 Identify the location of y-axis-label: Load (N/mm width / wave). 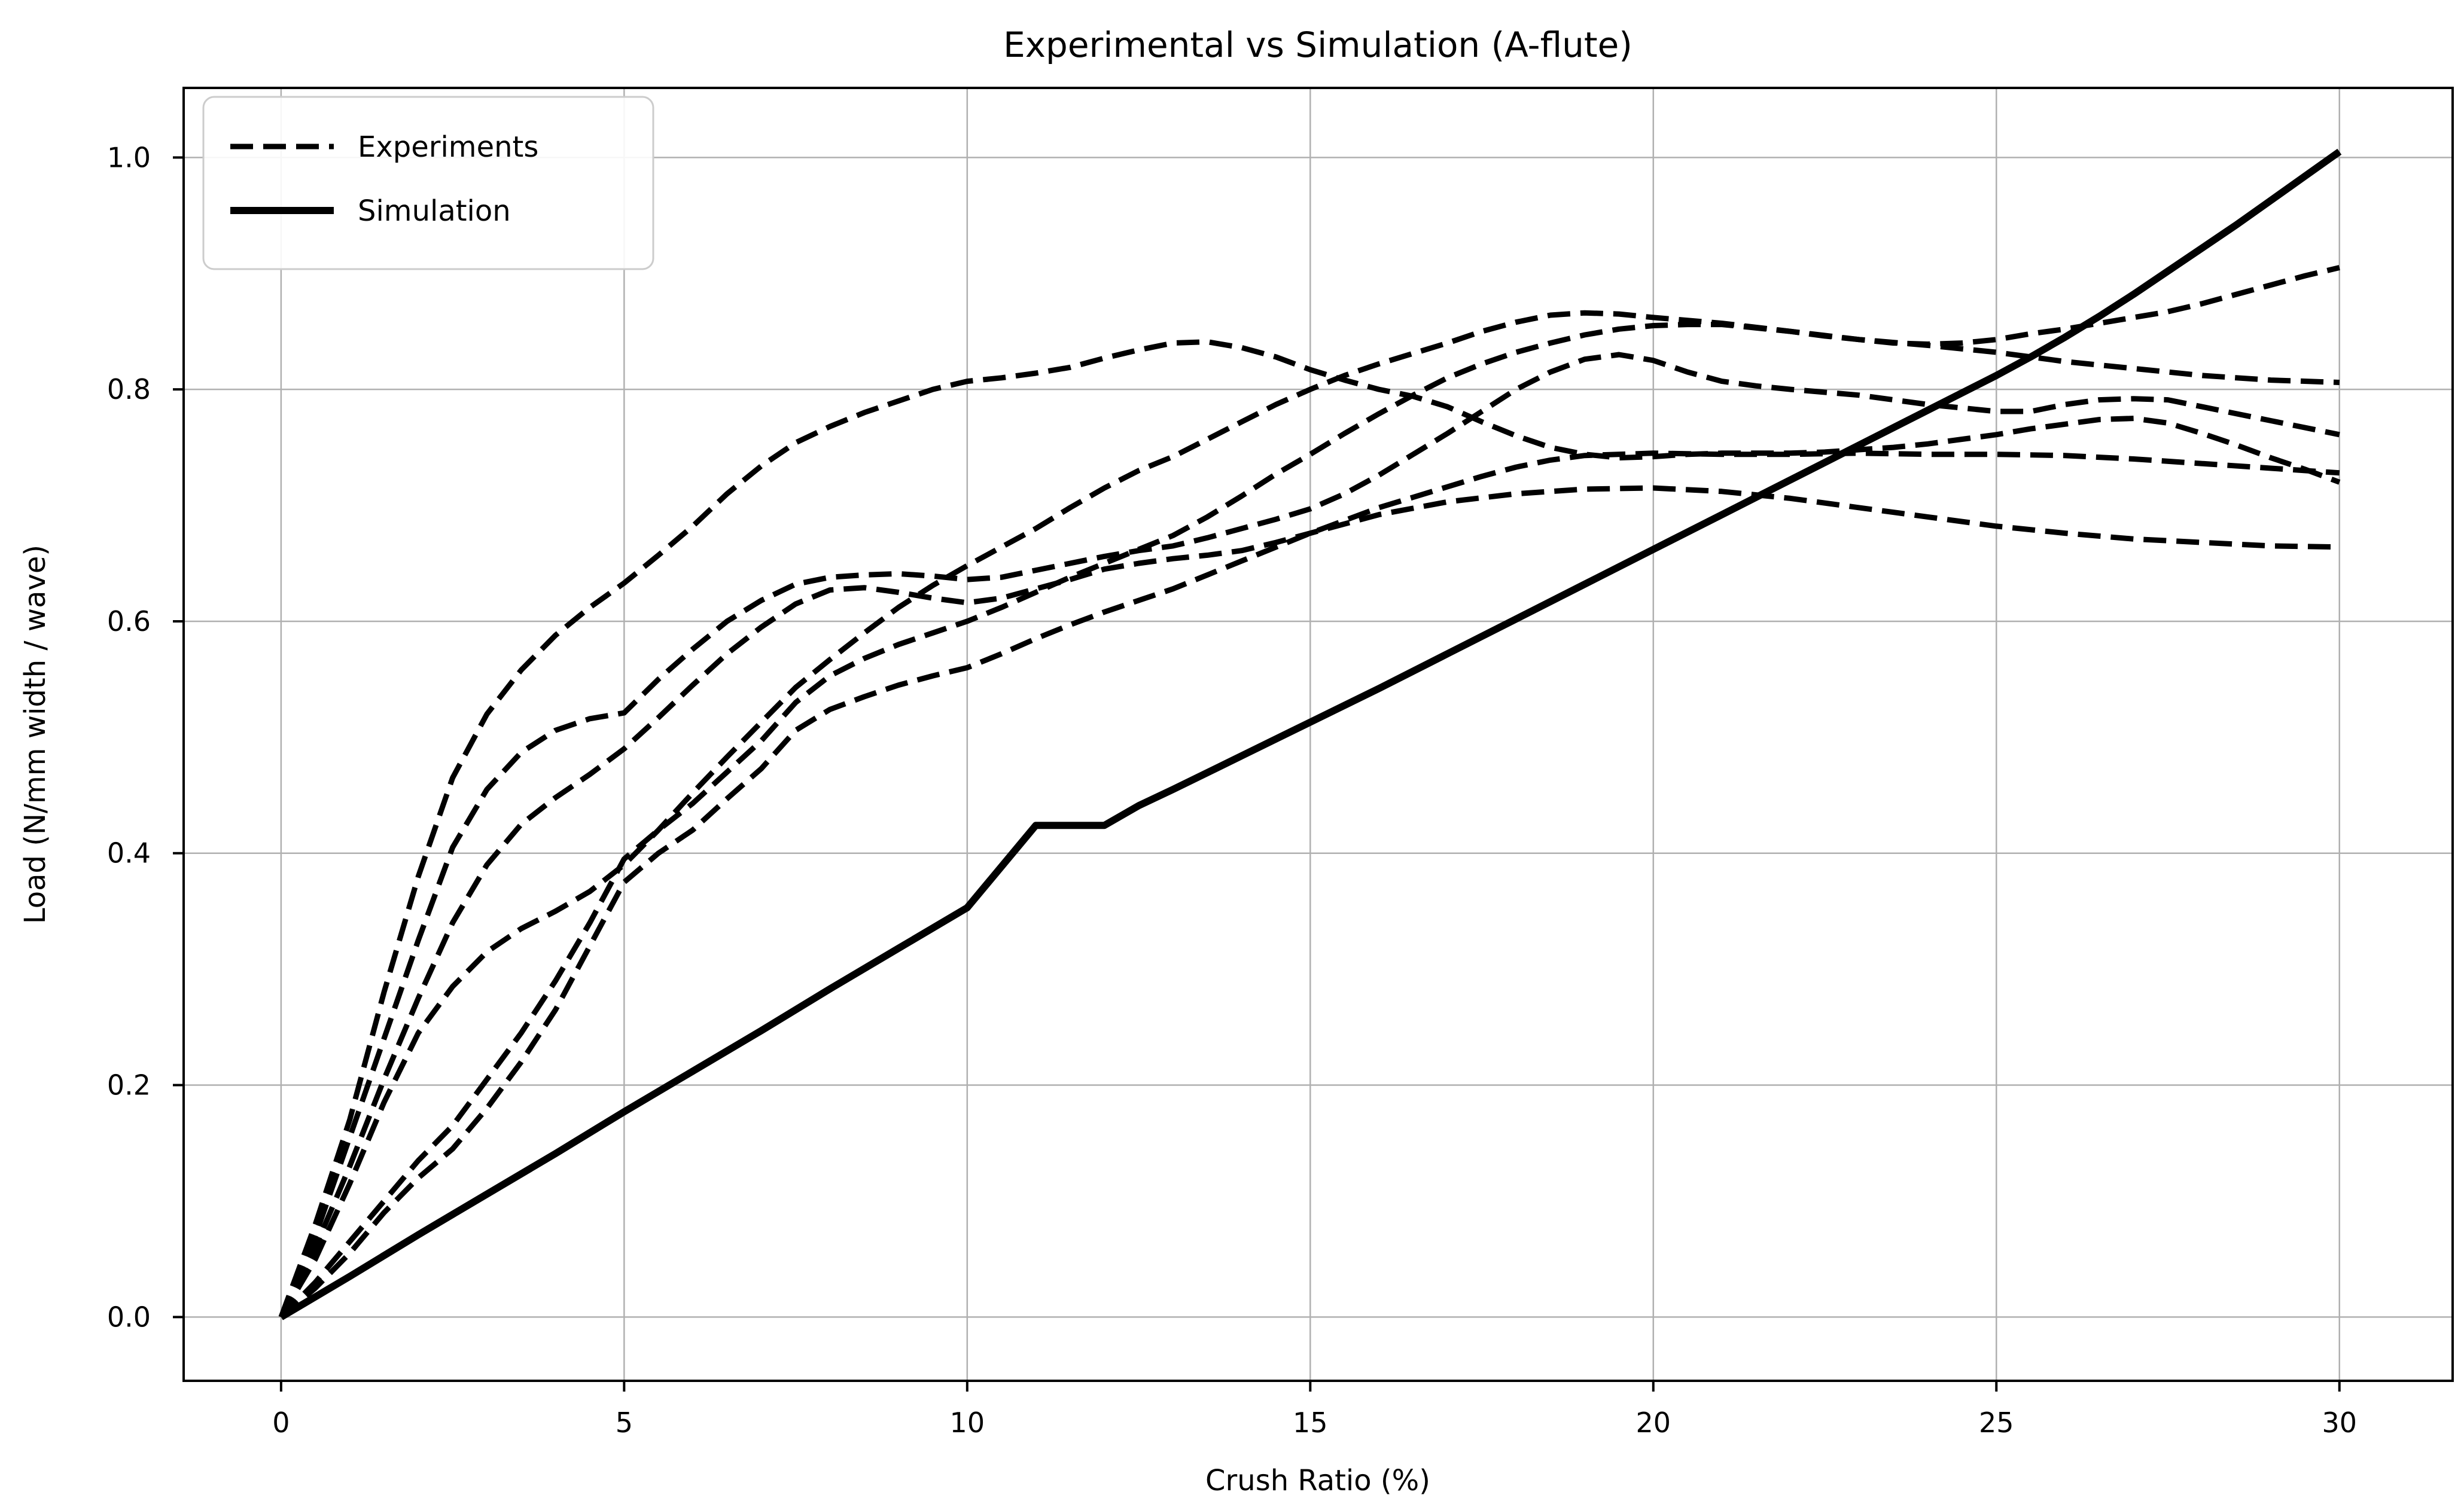
(35, 734).